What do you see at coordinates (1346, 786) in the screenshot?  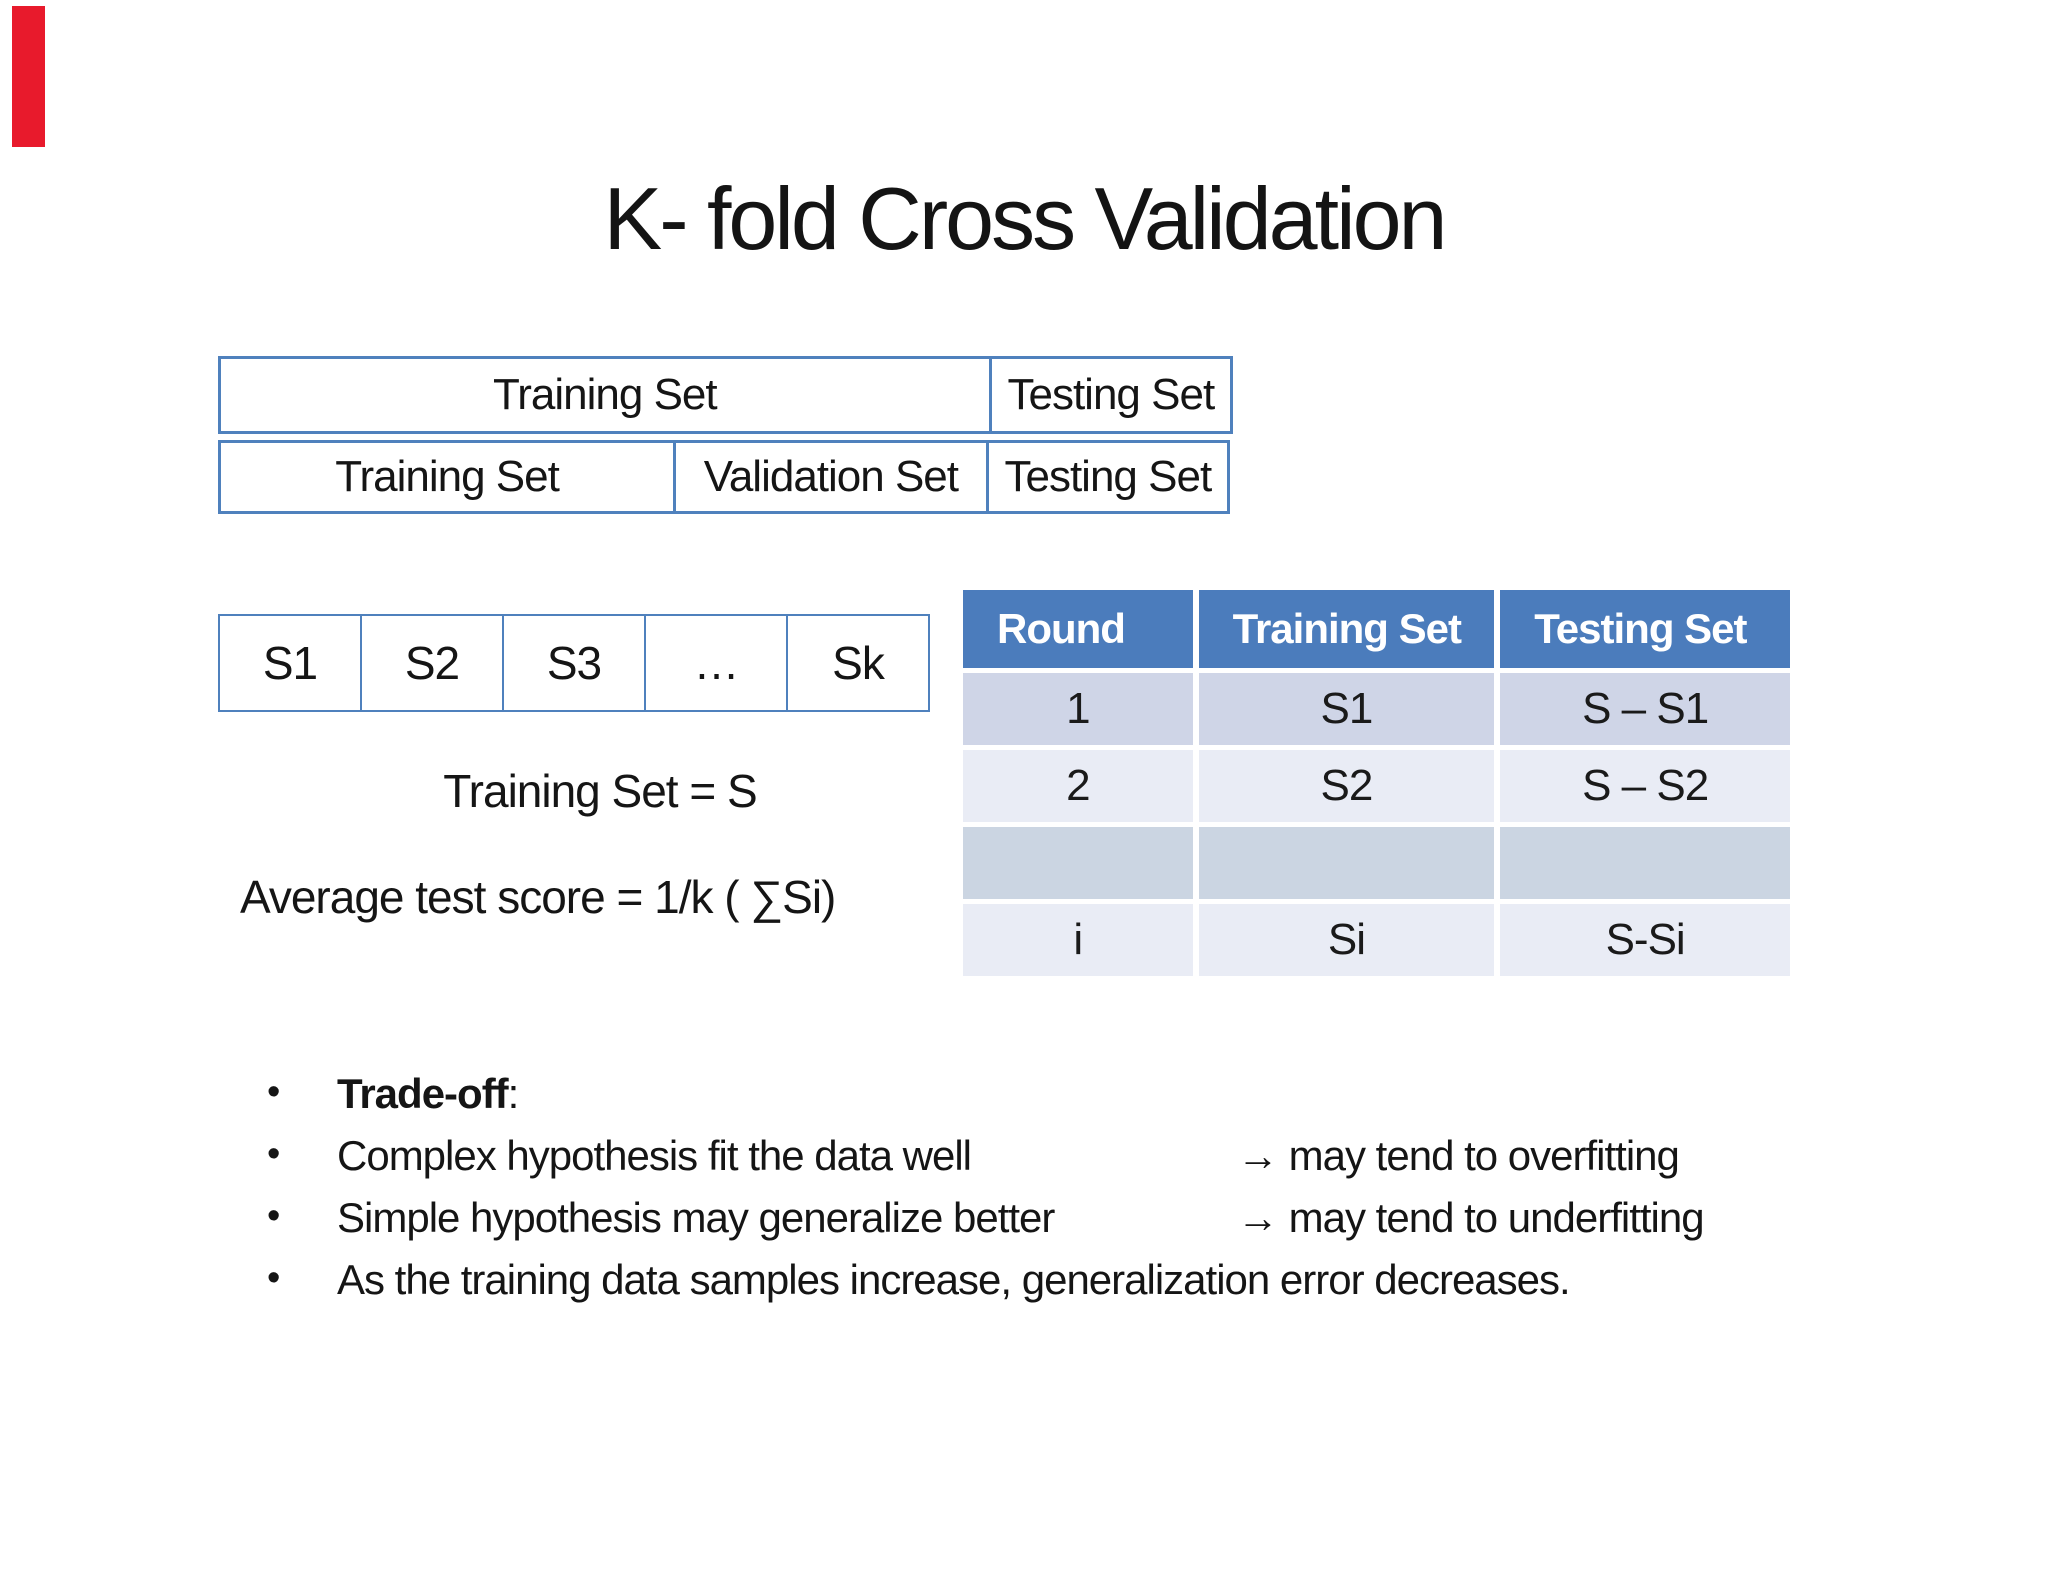 I see `round-table-cell-r2-training: S2` at bounding box center [1346, 786].